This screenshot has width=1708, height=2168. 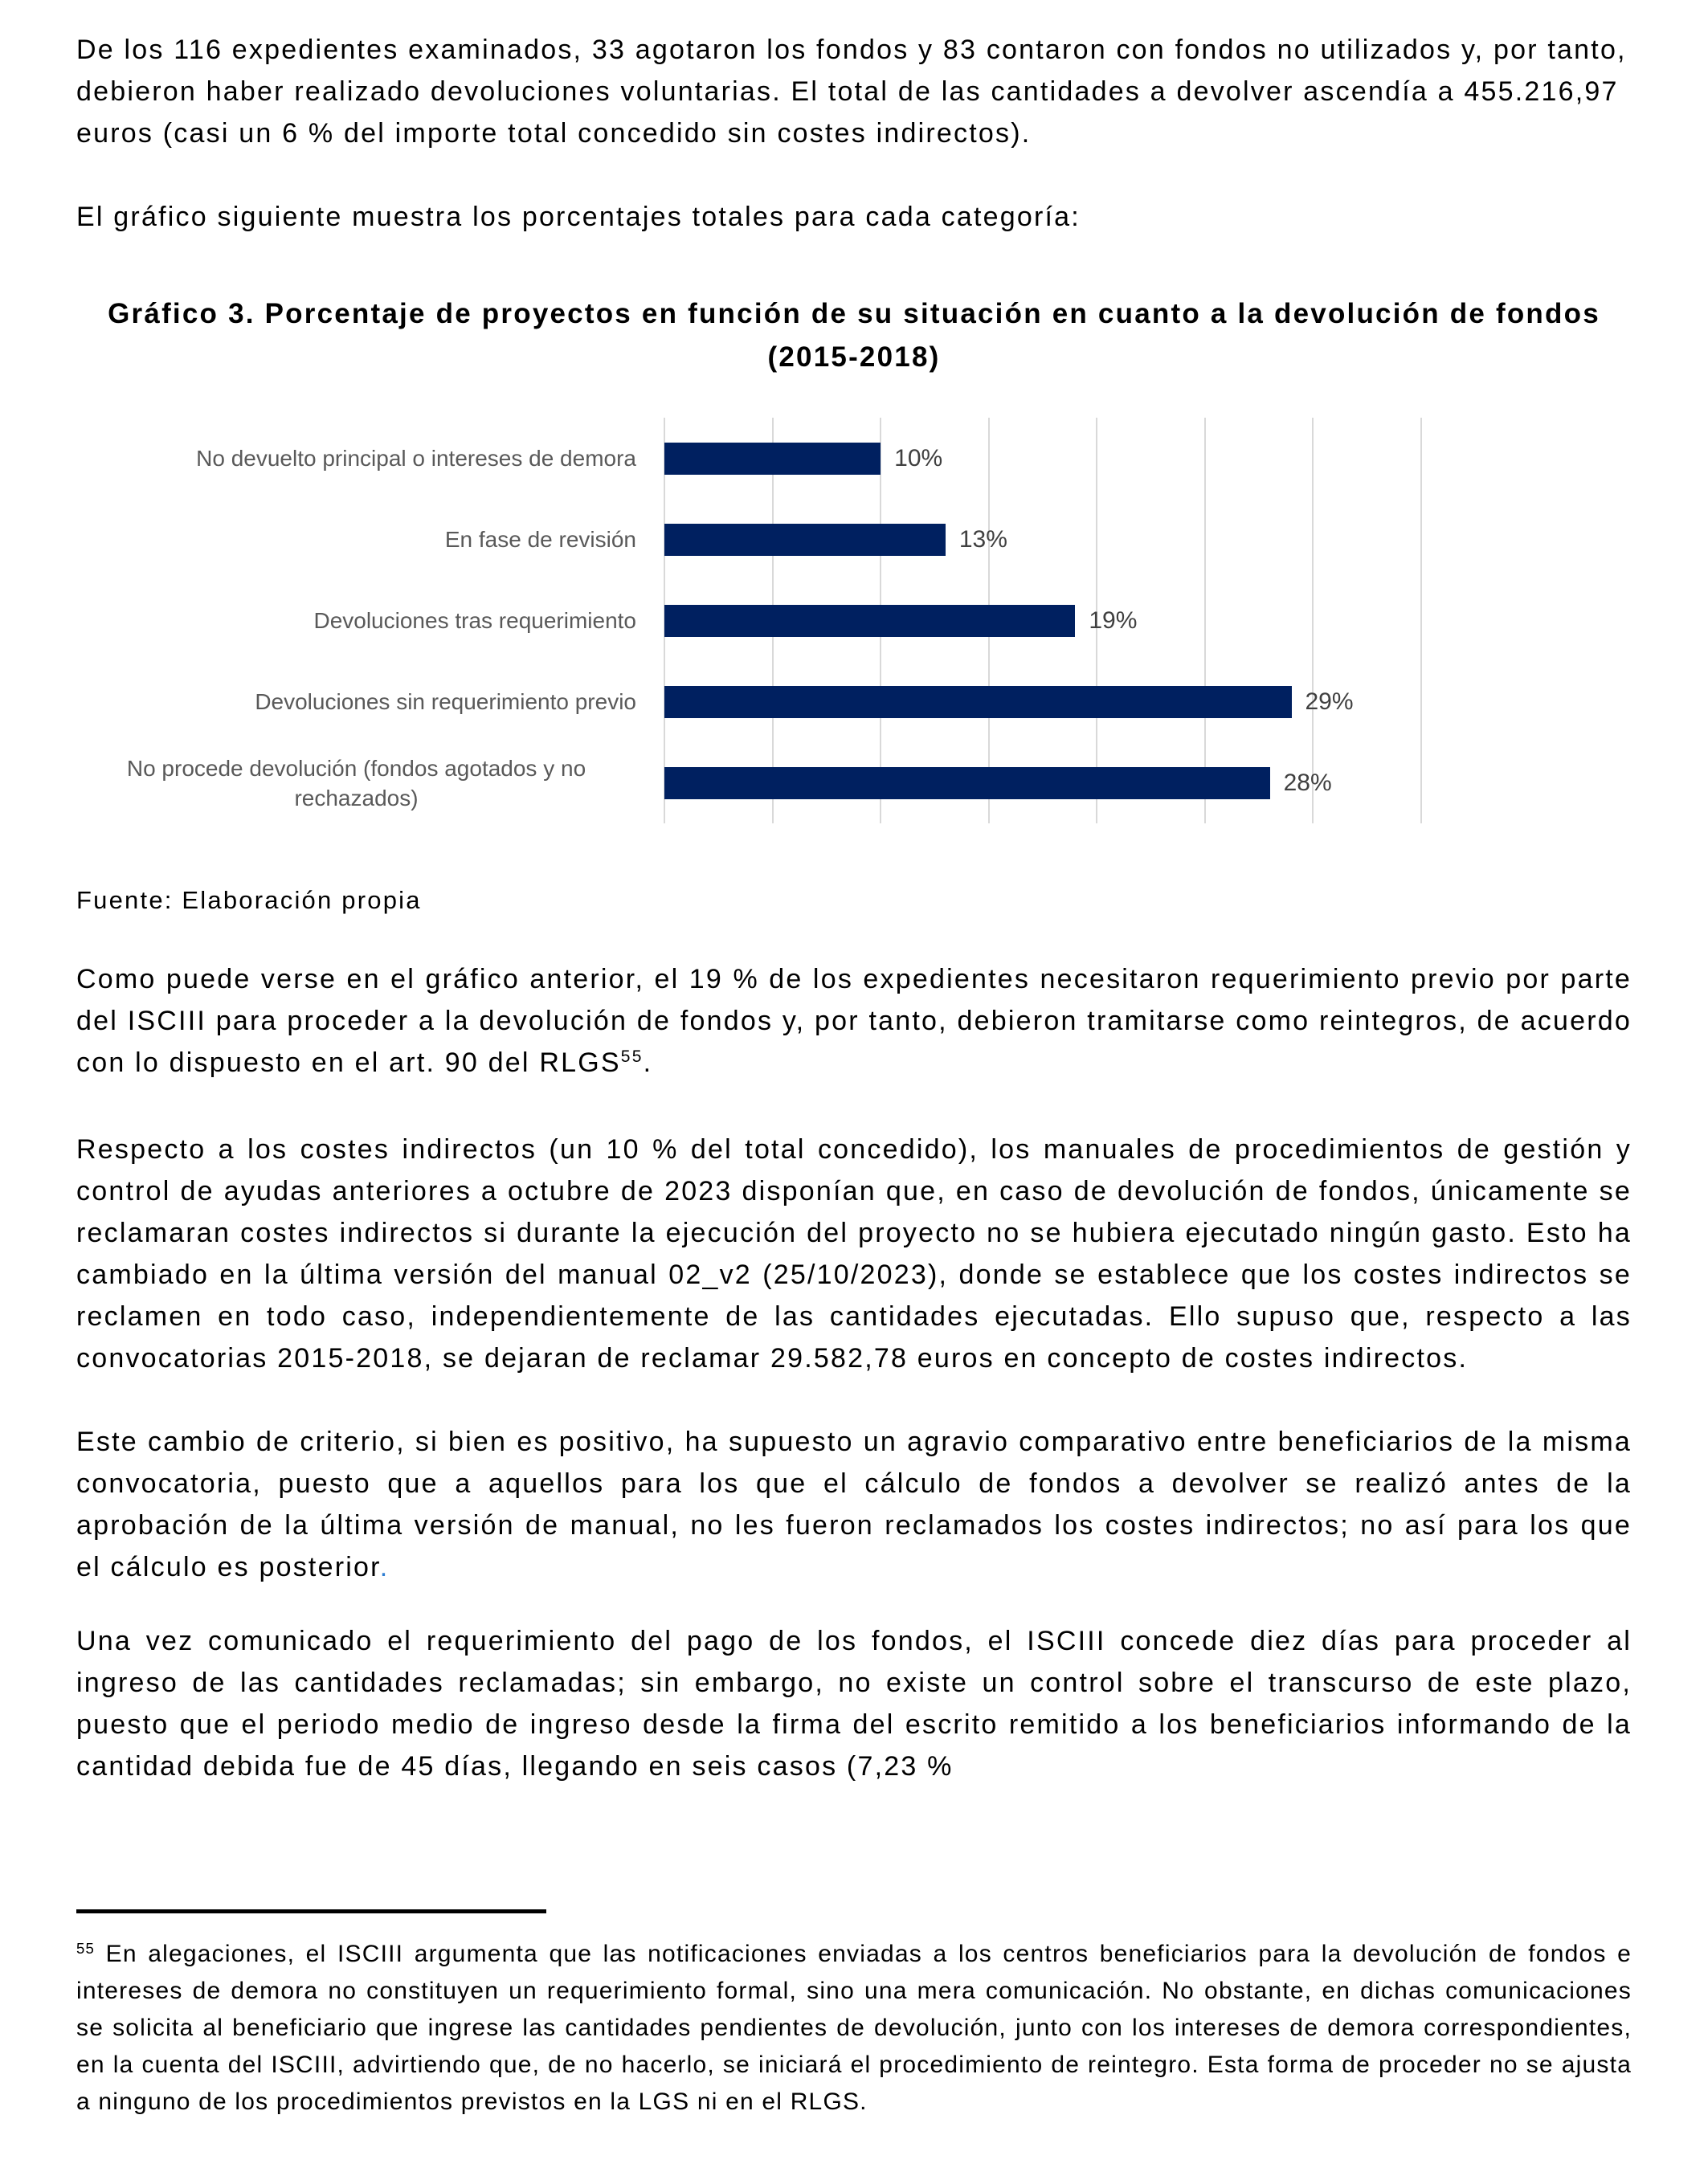 I want to click on chart-row: Devoluciones sin requerimiento previo 29%, so click(x=854, y=701).